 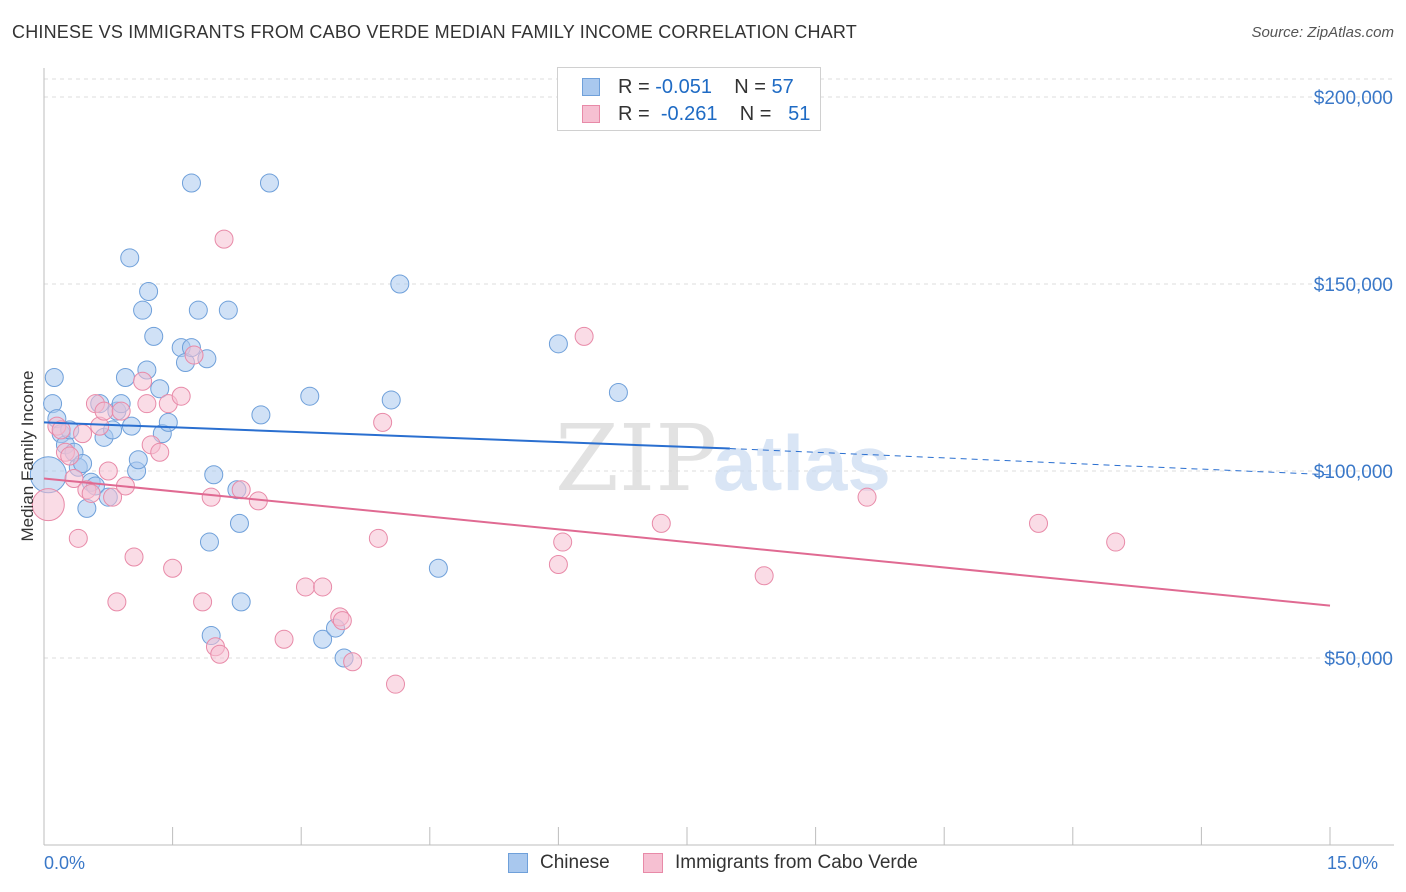 I want to click on y-tick-label: $50,000, so click(x=1358, y=659).